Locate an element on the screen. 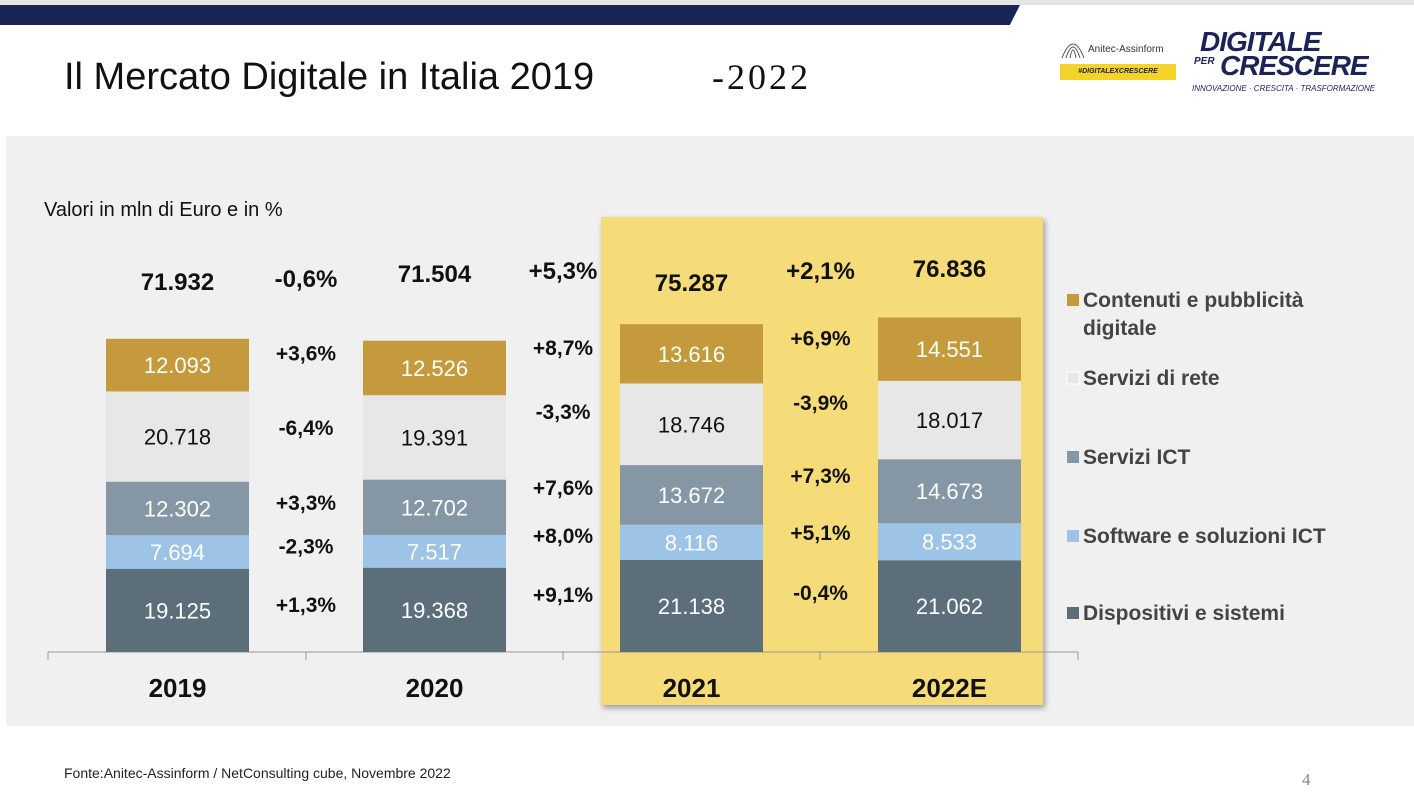 Image resolution: width=1414 pixels, height=797 pixels. bar-value-label: 21.062 is located at coordinates (949, 606).